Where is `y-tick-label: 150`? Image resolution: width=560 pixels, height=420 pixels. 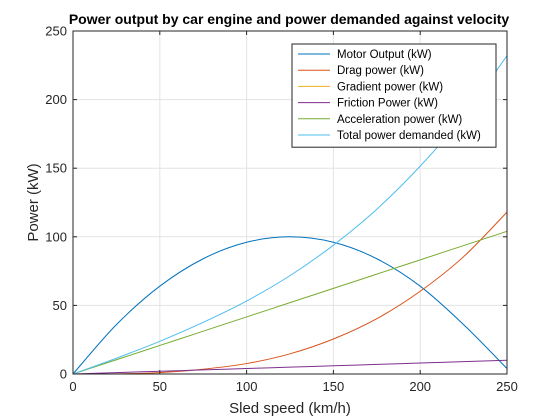
y-tick-label: 150 is located at coordinates (56, 168).